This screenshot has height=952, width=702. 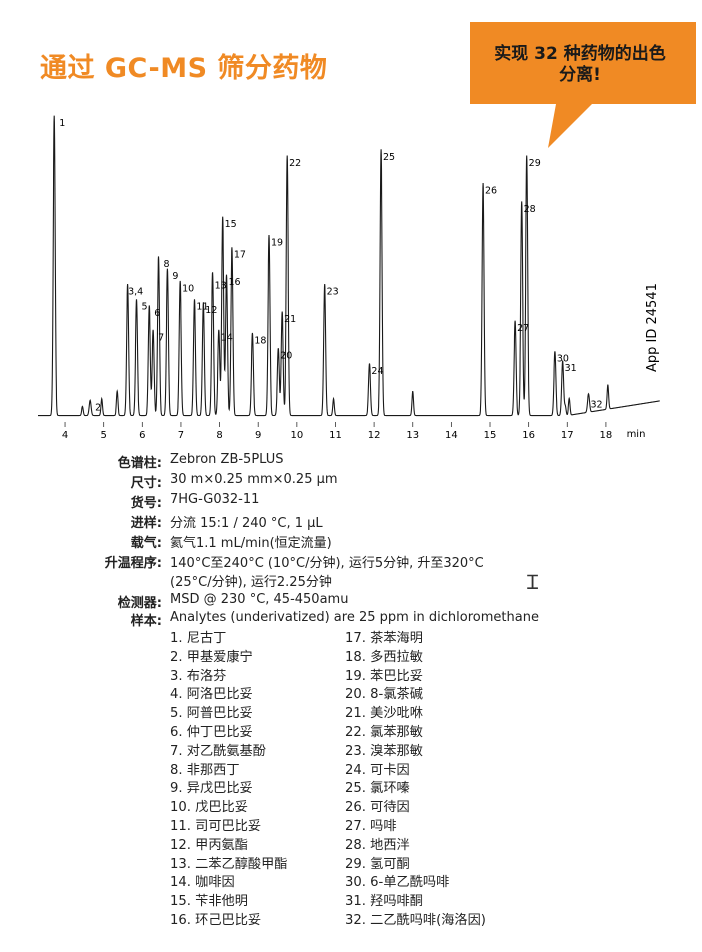 What do you see at coordinates (146, 543) in the screenshot?
I see `carrier-gas-label: 载气:` at bounding box center [146, 543].